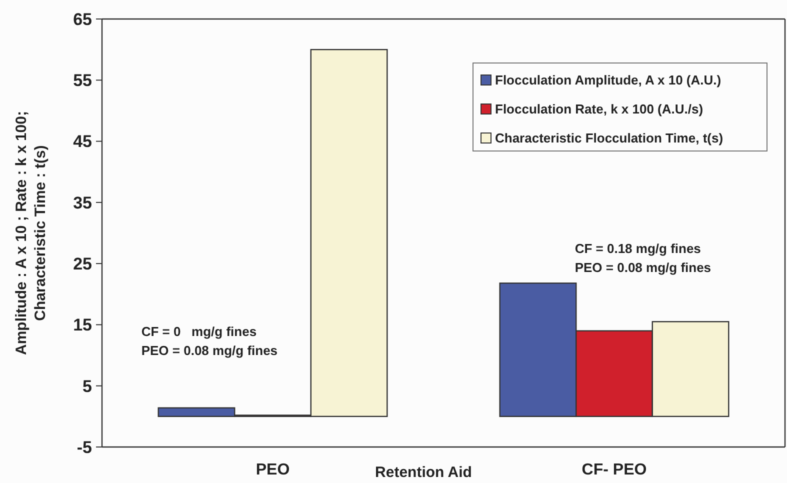 The width and height of the screenshot is (787, 483). I want to click on x-tick-label: CF- PEO, so click(614, 470).